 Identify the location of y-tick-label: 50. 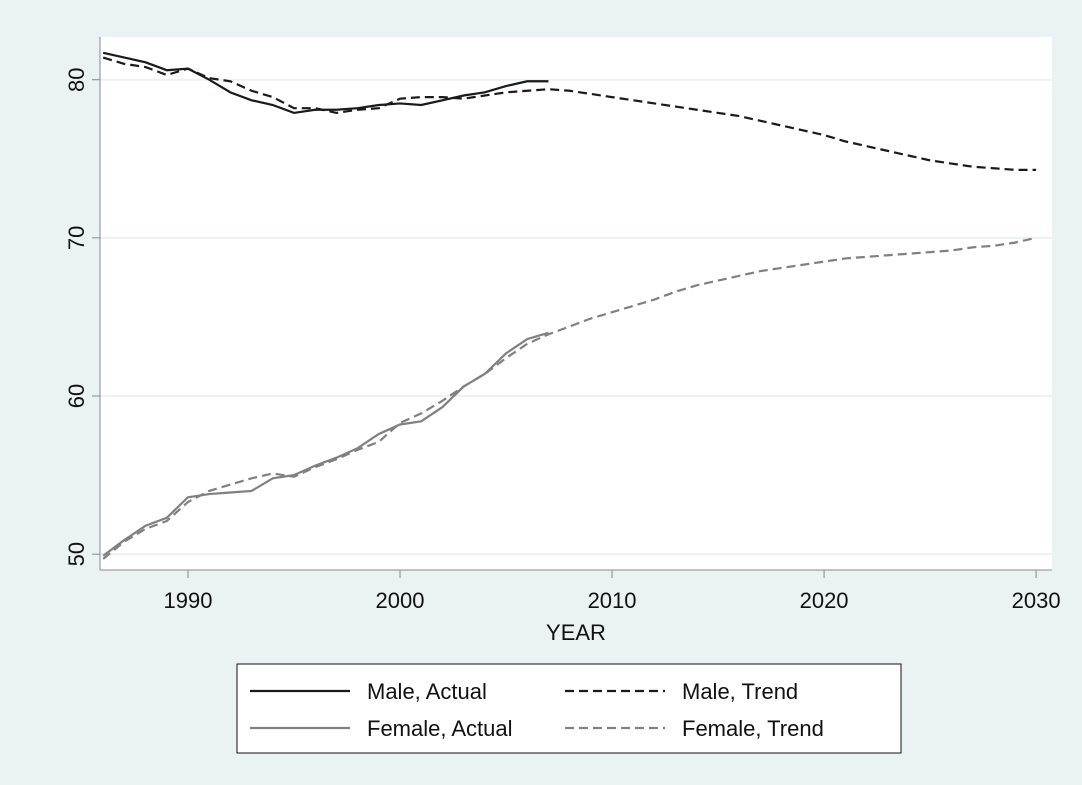
(76, 554).